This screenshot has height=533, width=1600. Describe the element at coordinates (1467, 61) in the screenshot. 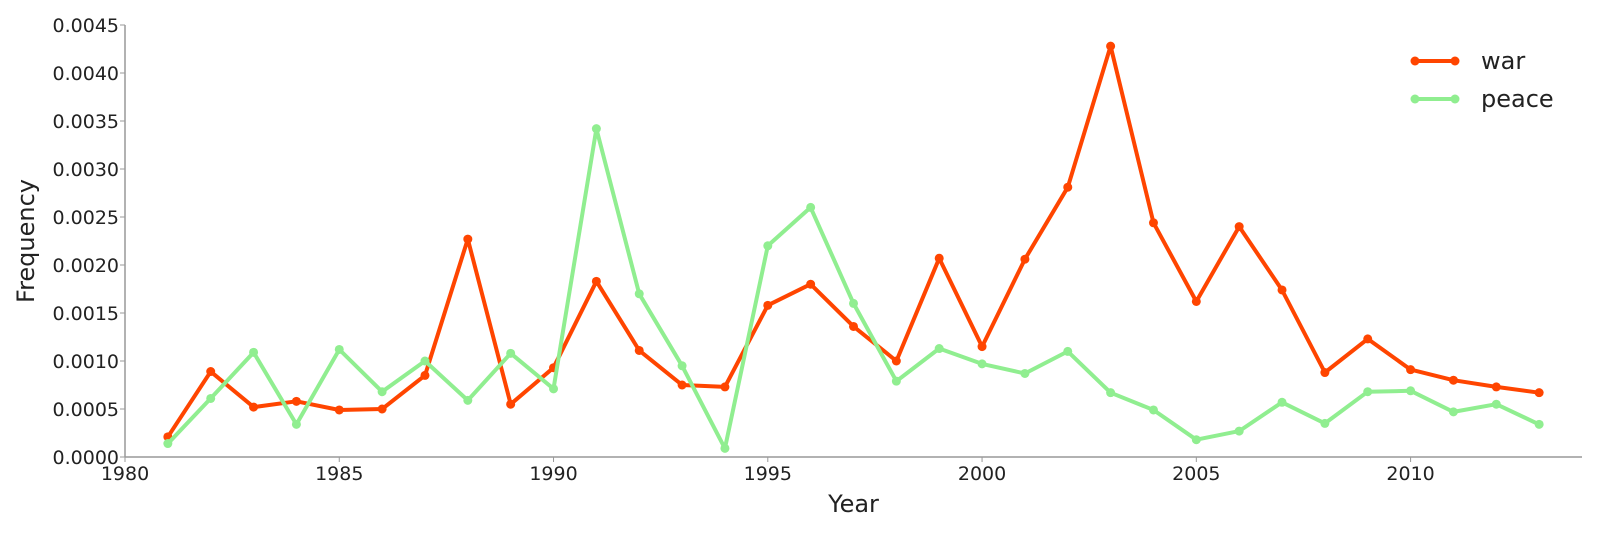

I see `legend-item-war: war` at that location.